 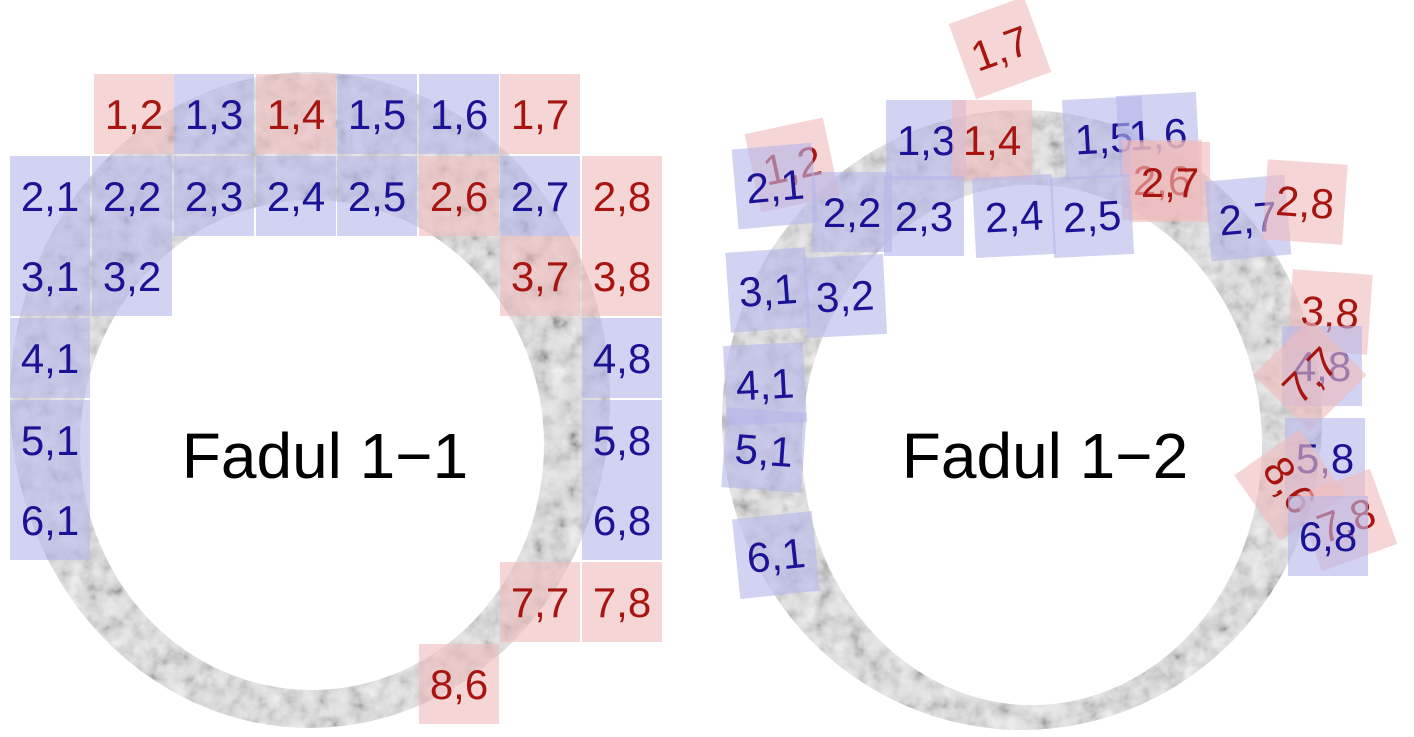 I want to click on tile-7-7-red: 7,7, so click(x=540, y=602).